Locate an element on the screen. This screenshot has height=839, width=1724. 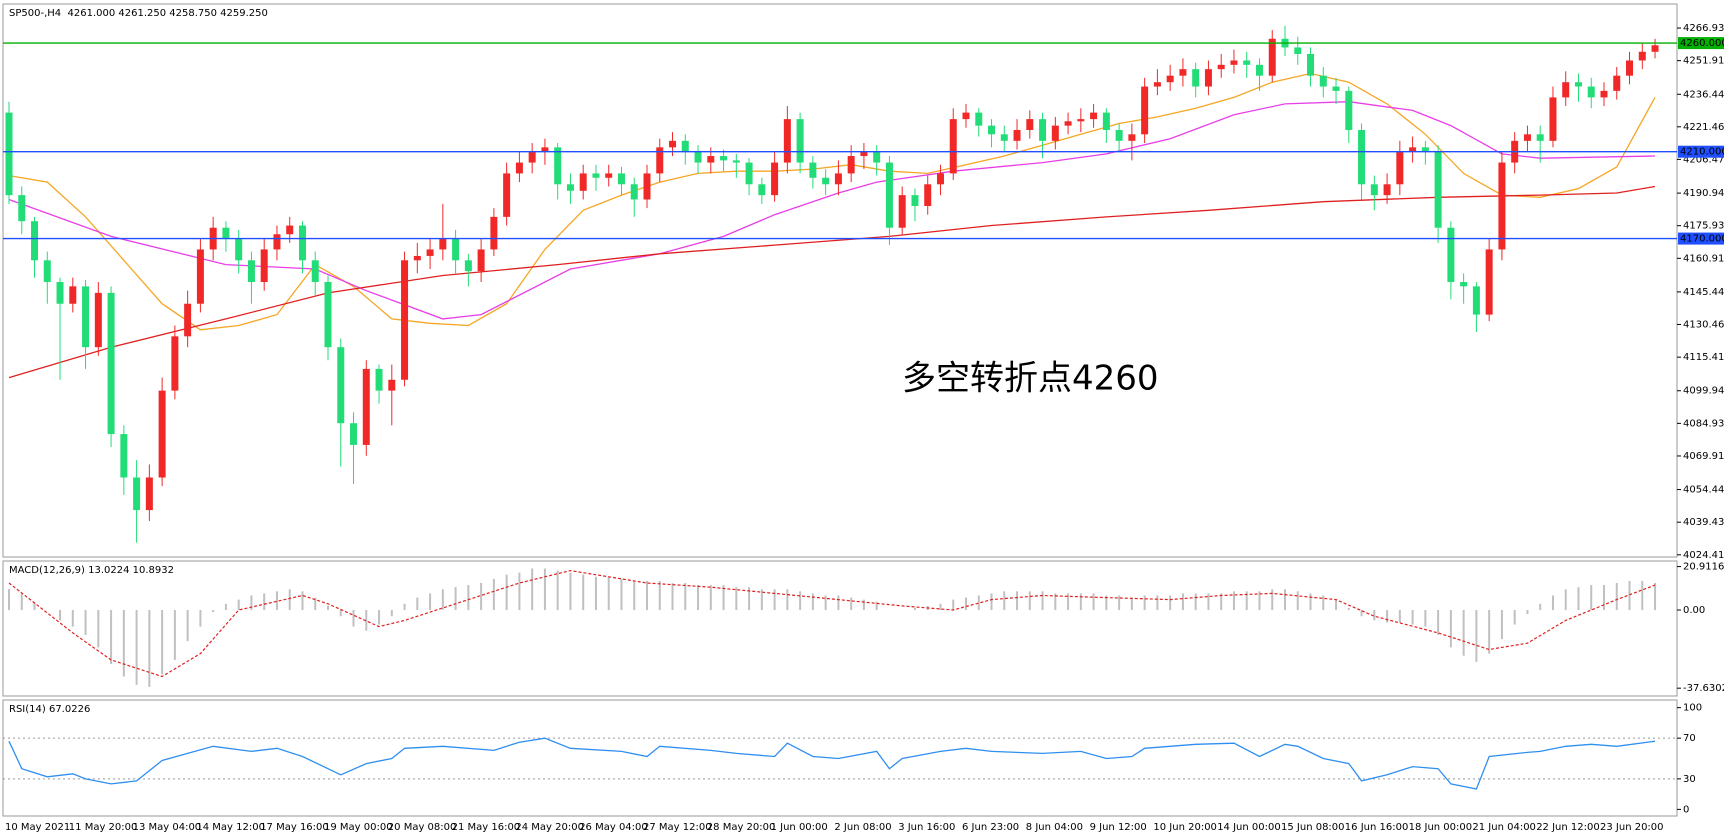
y-tick-label: 4145.445 is located at coordinates (1703, 292).